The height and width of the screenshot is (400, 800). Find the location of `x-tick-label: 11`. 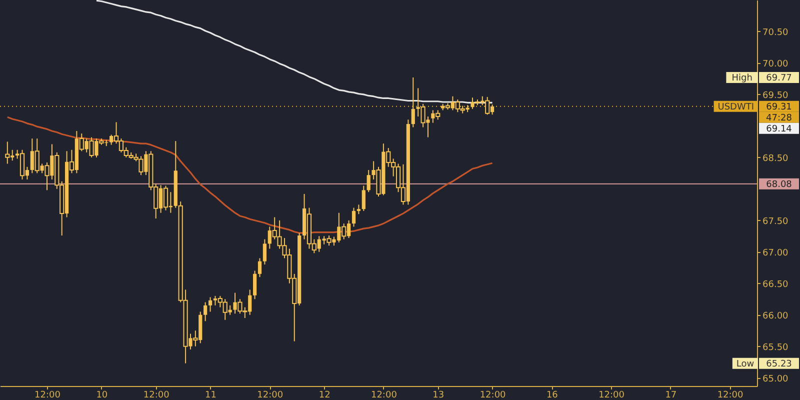

x-tick-label: 11 is located at coordinates (211, 395).